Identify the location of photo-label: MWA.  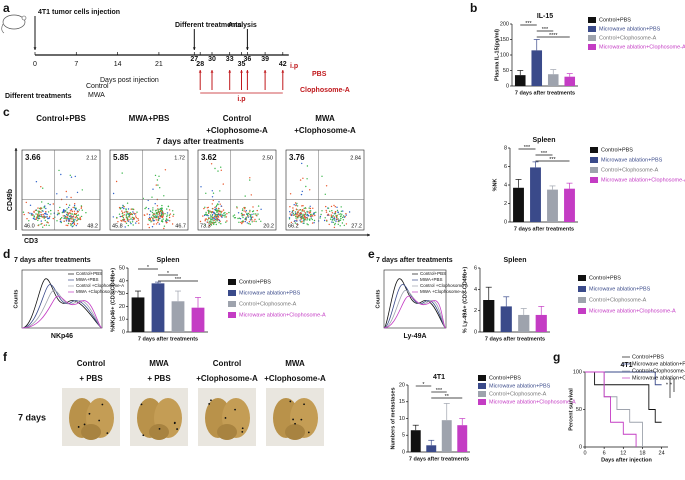
(295, 363).